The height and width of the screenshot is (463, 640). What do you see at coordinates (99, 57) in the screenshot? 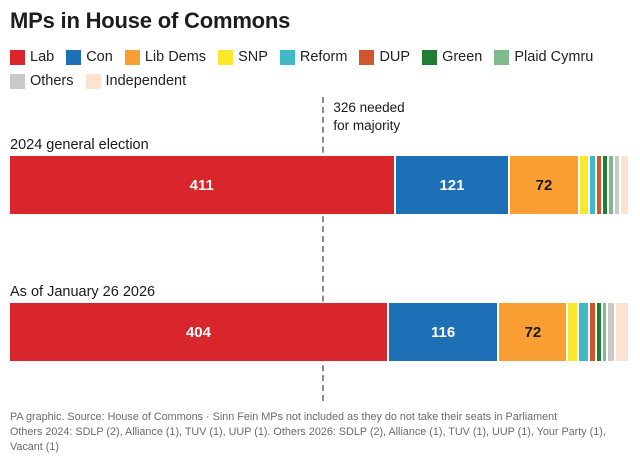
I see `legend-label: Con` at bounding box center [99, 57].